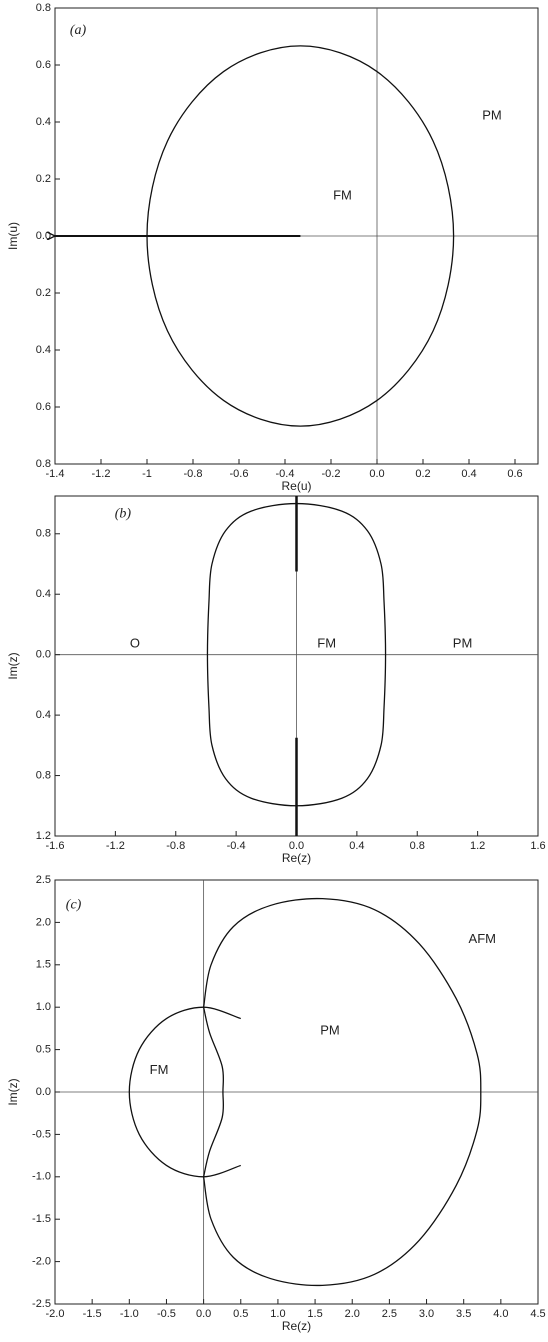  What do you see at coordinates (389, 1314) in the screenshot?
I see `x-tick-label: 2.5` at bounding box center [389, 1314].